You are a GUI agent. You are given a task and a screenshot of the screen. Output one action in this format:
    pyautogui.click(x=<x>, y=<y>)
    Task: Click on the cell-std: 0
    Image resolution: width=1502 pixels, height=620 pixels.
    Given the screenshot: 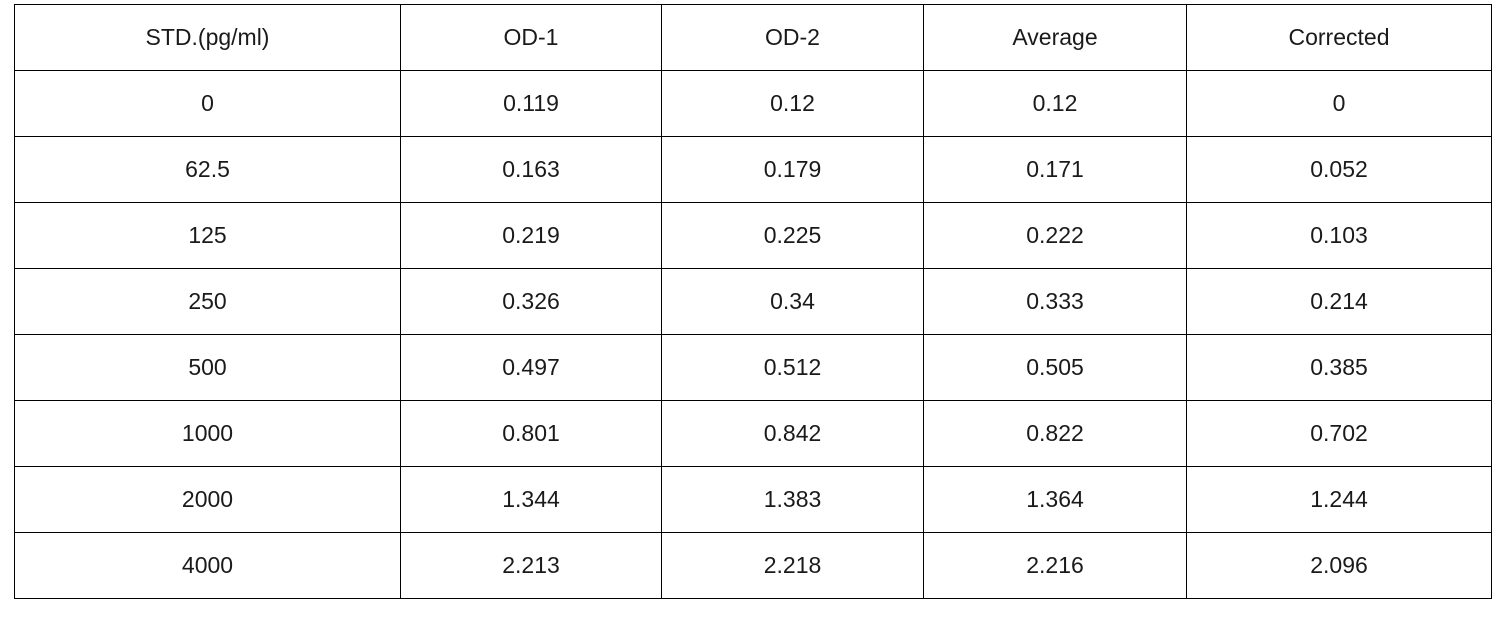 What is the action you would take?
    pyautogui.click(x=207, y=103)
    